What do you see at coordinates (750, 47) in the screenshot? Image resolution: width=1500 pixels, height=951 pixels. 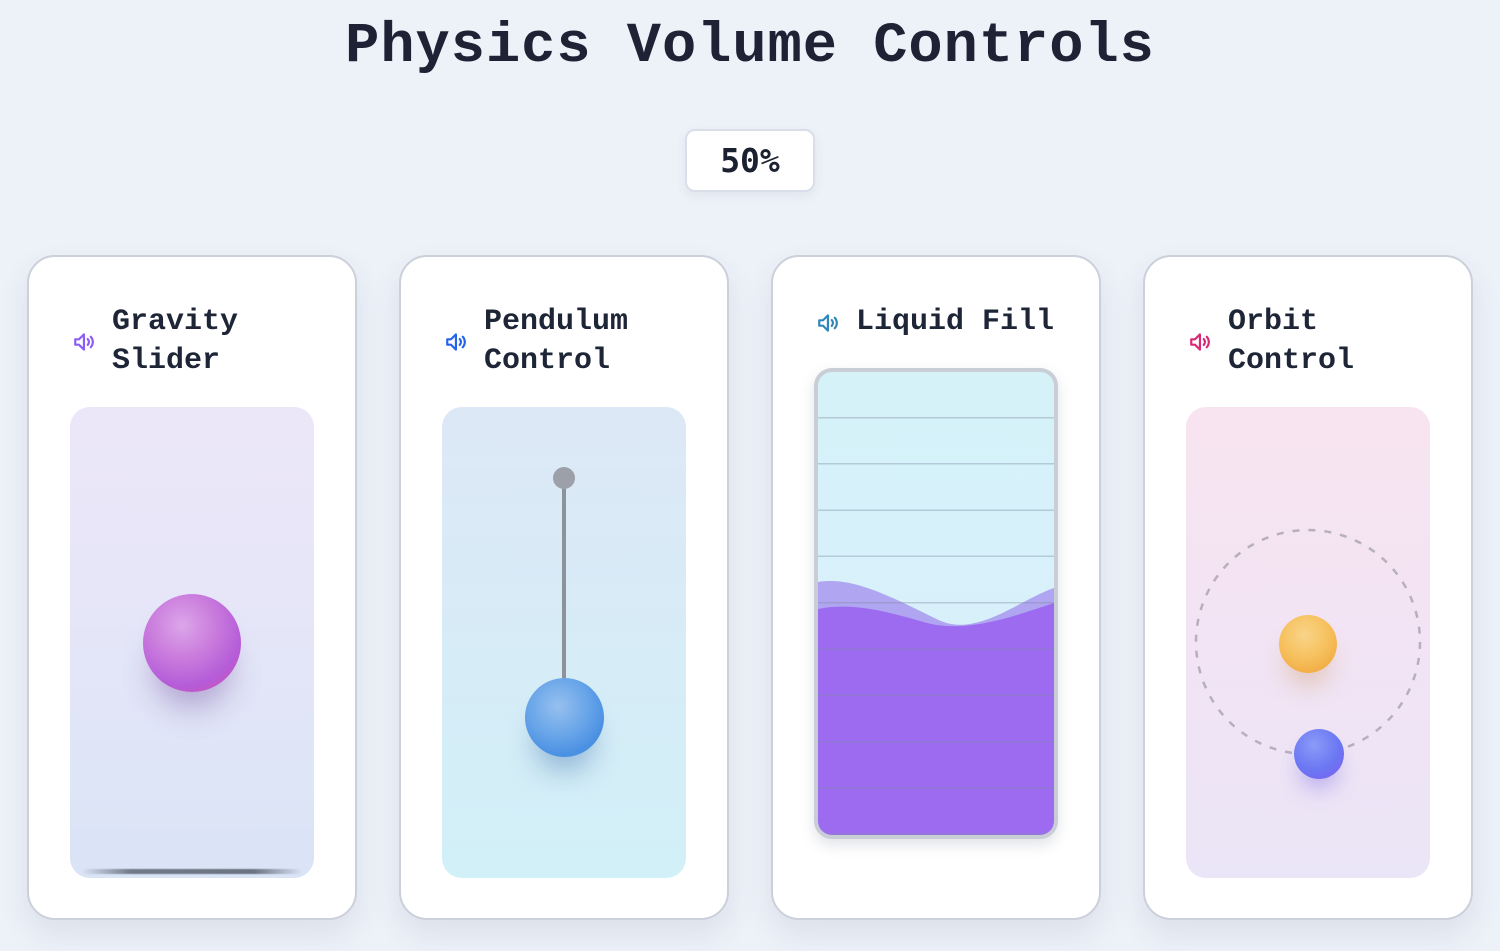 I see `page-title: Physics Volume Controls` at bounding box center [750, 47].